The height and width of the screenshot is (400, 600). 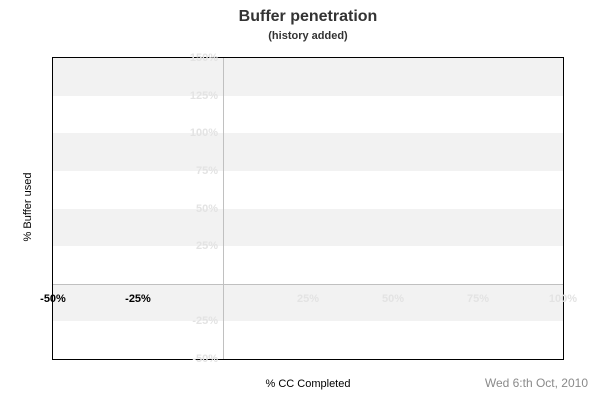 What do you see at coordinates (203, 95) in the screenshot?
I see `y-tick-label: 125%` at bounding box center [203, 95].